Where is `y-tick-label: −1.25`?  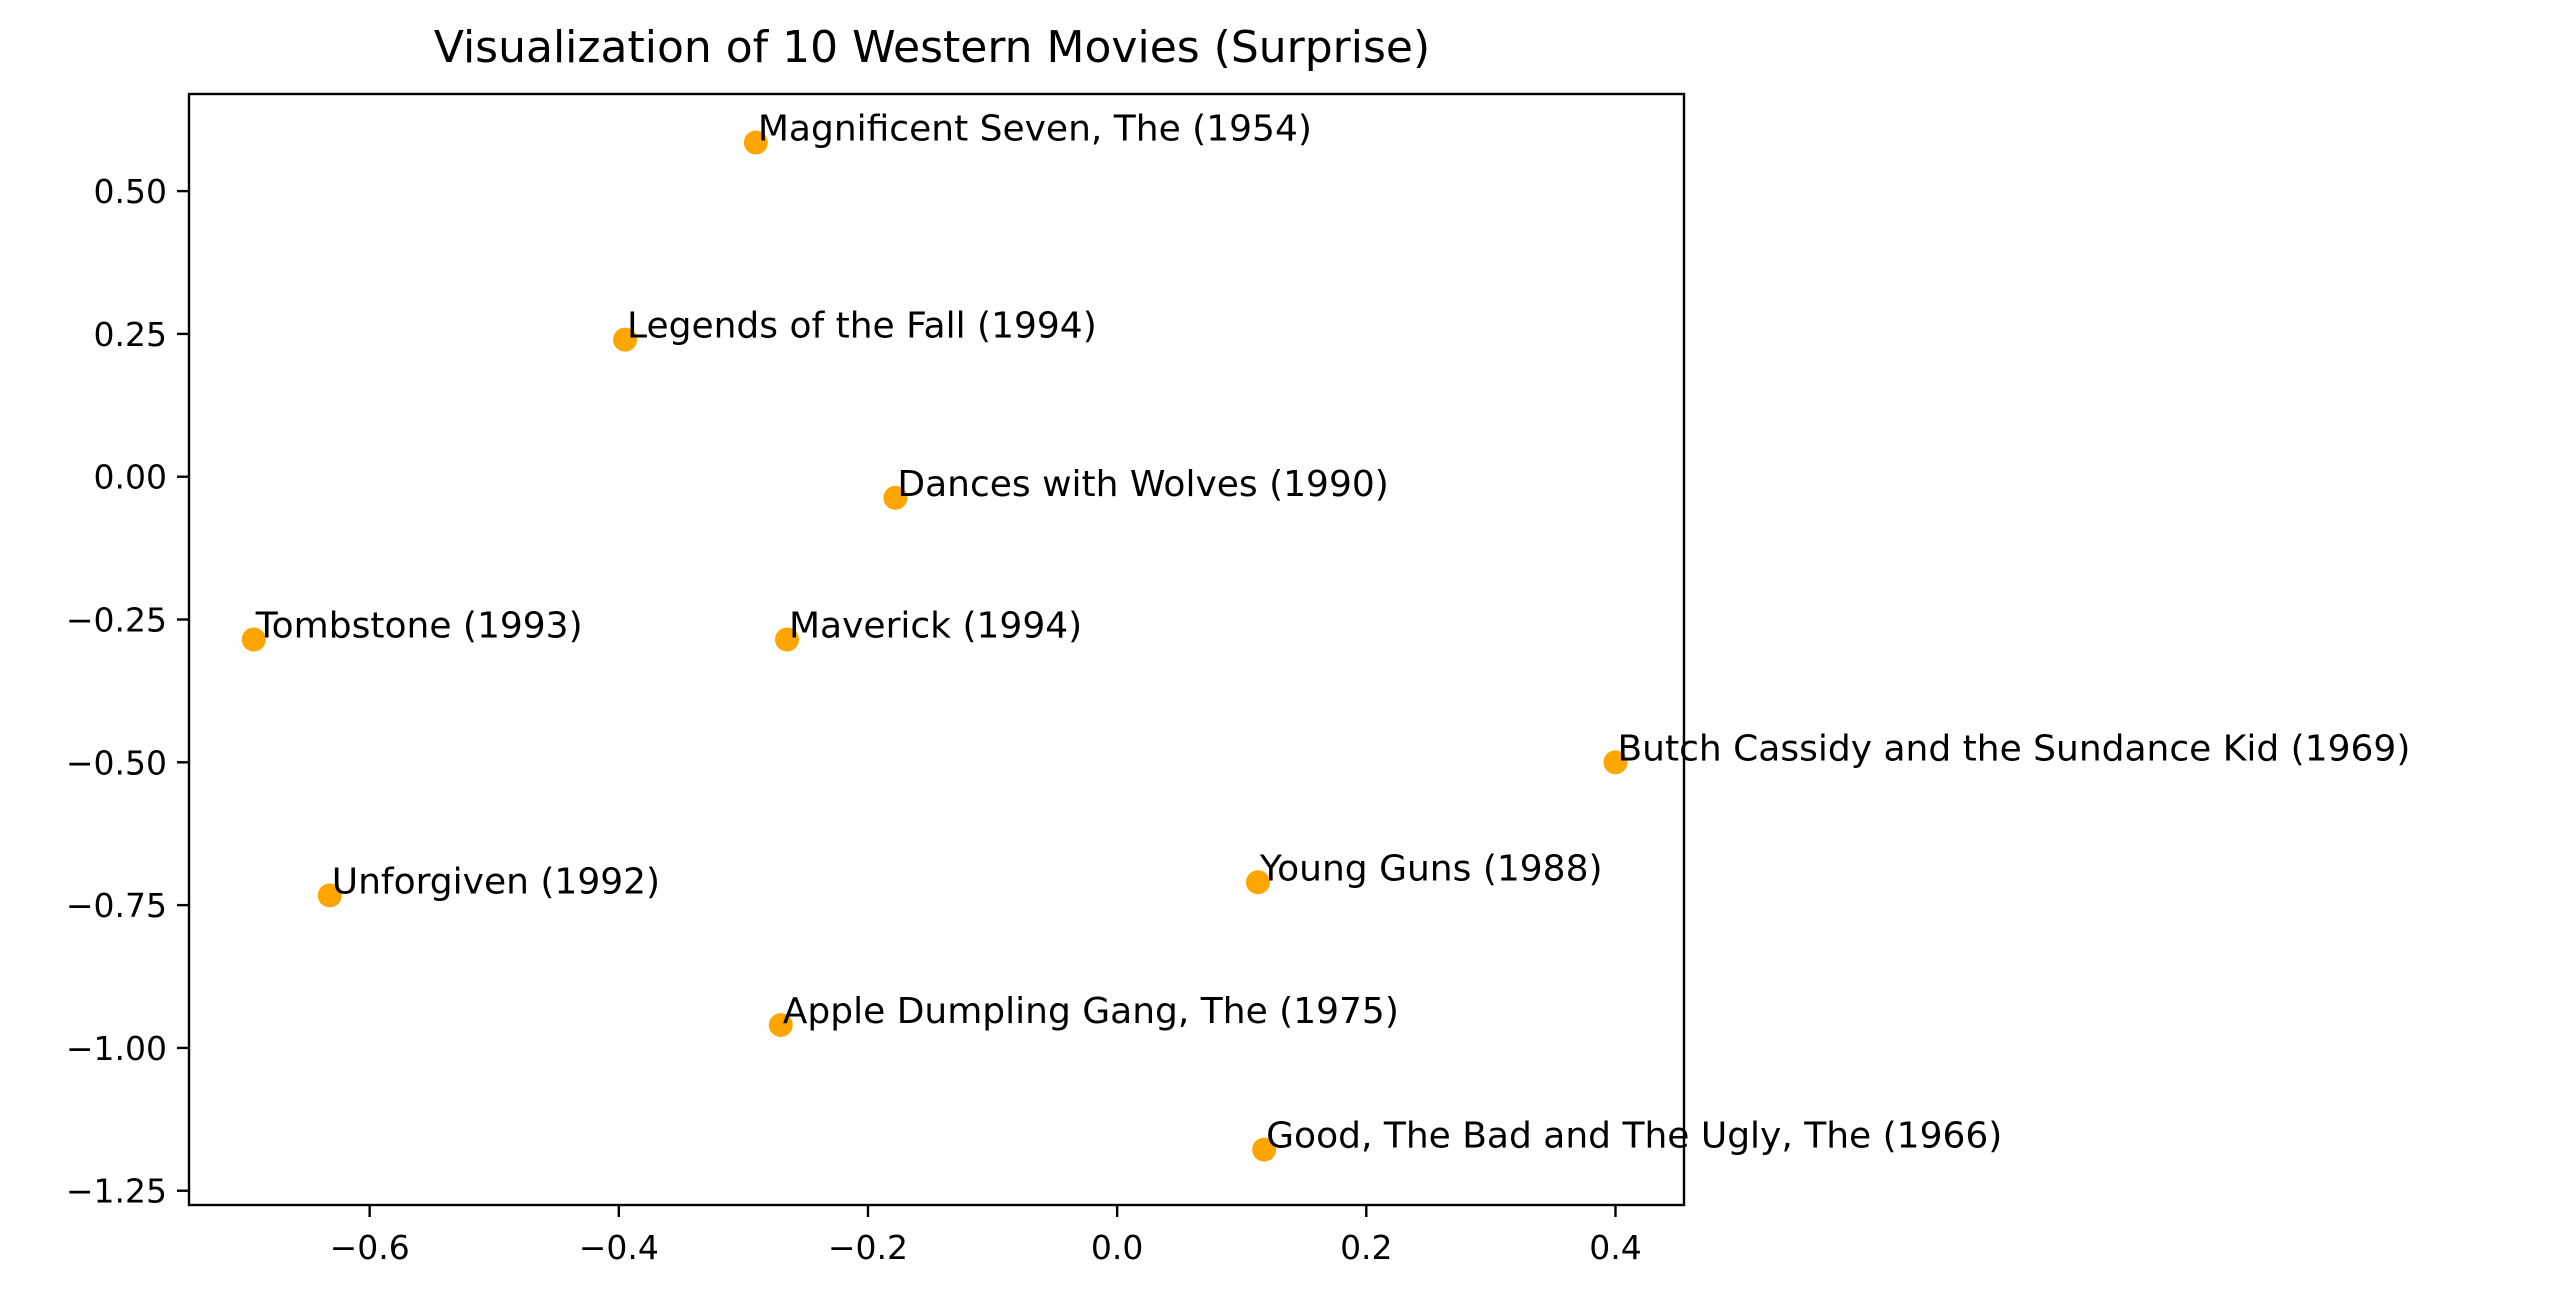 y-tick-label: −1.25 is located at coordinates (116, 1191).